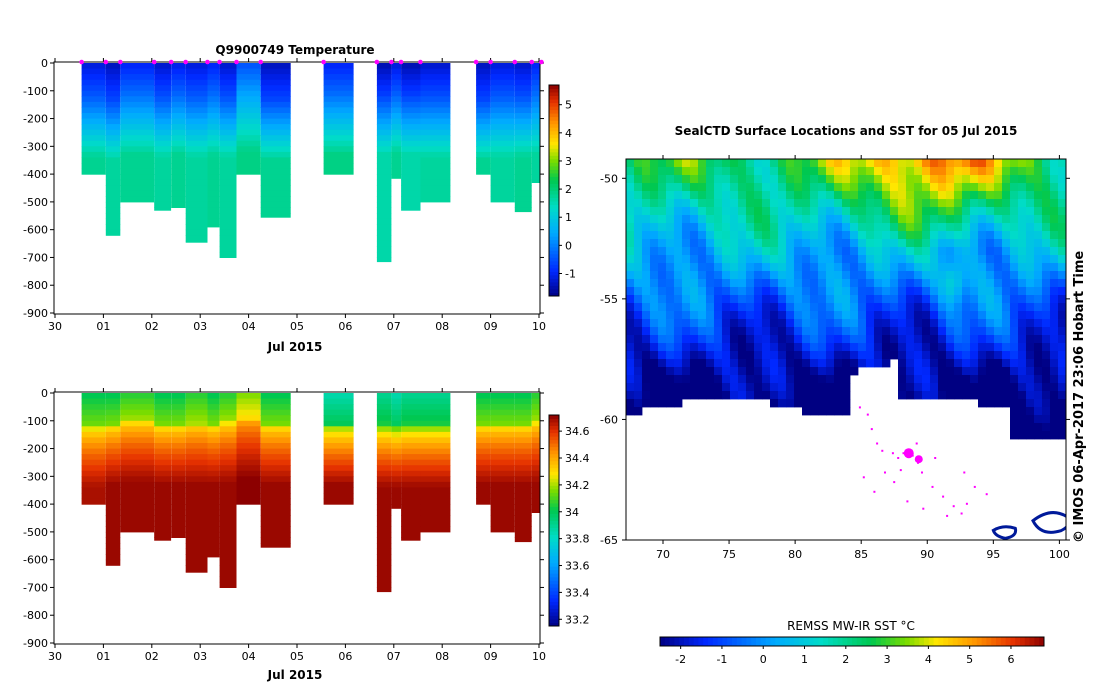 Image resolution: width=1099 pixels, height=700 pixels. What do you see at coordinates (103, 326) in the screenshot?
I see `x-tick-label: 01` at bounding box center [103, 326].